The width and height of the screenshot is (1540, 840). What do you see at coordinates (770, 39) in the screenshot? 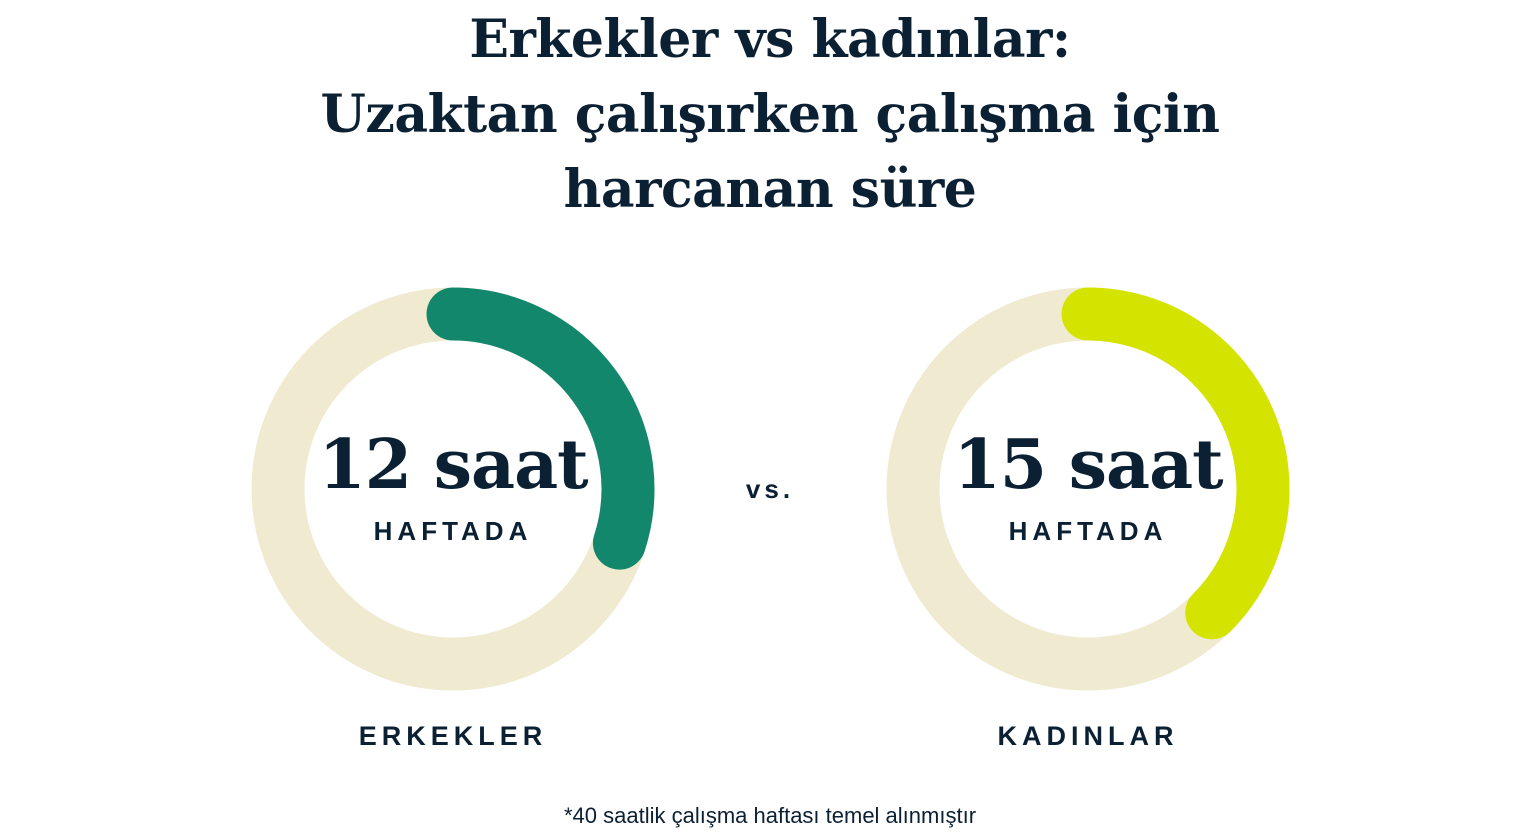
I see `title-line-1: Erkekler vs kadınlar:` at bounding box center [770, 39].